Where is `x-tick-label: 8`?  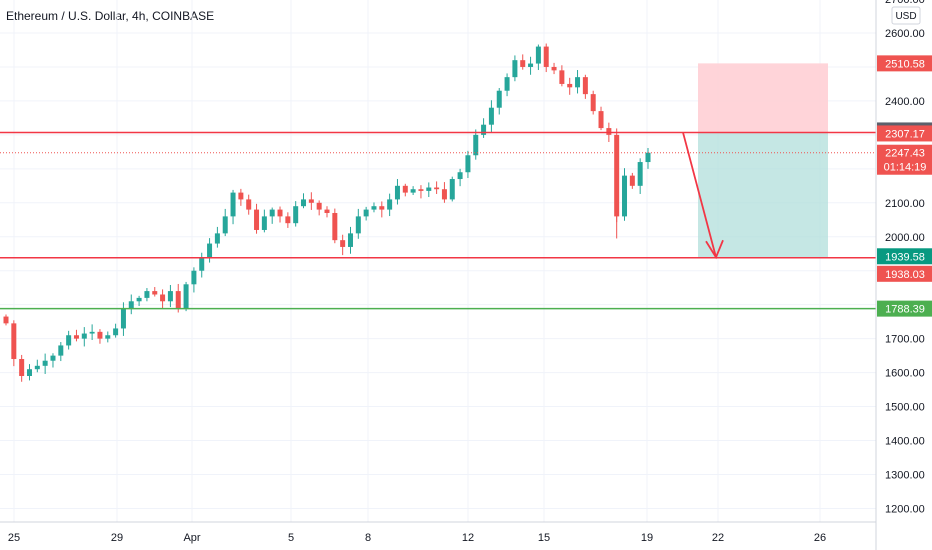 x-tick-label: 8 is located at coordinates (368, 538).